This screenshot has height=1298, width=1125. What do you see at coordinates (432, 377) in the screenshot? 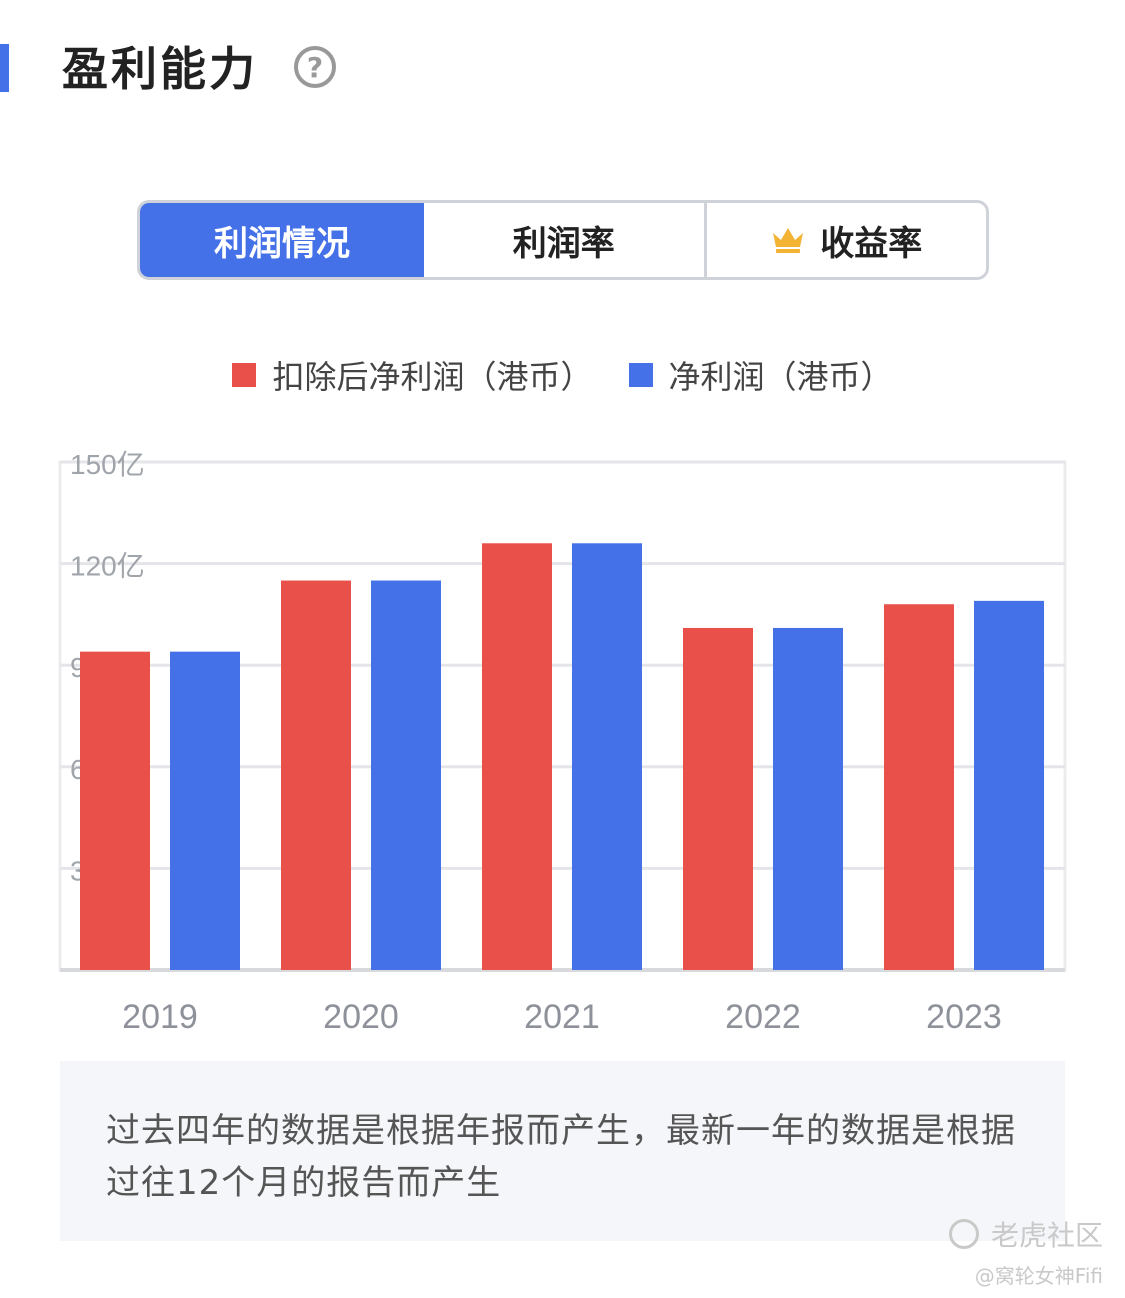
I see `legend-label: 扣除后净利润（港币）` at bounding box center [432, 377].